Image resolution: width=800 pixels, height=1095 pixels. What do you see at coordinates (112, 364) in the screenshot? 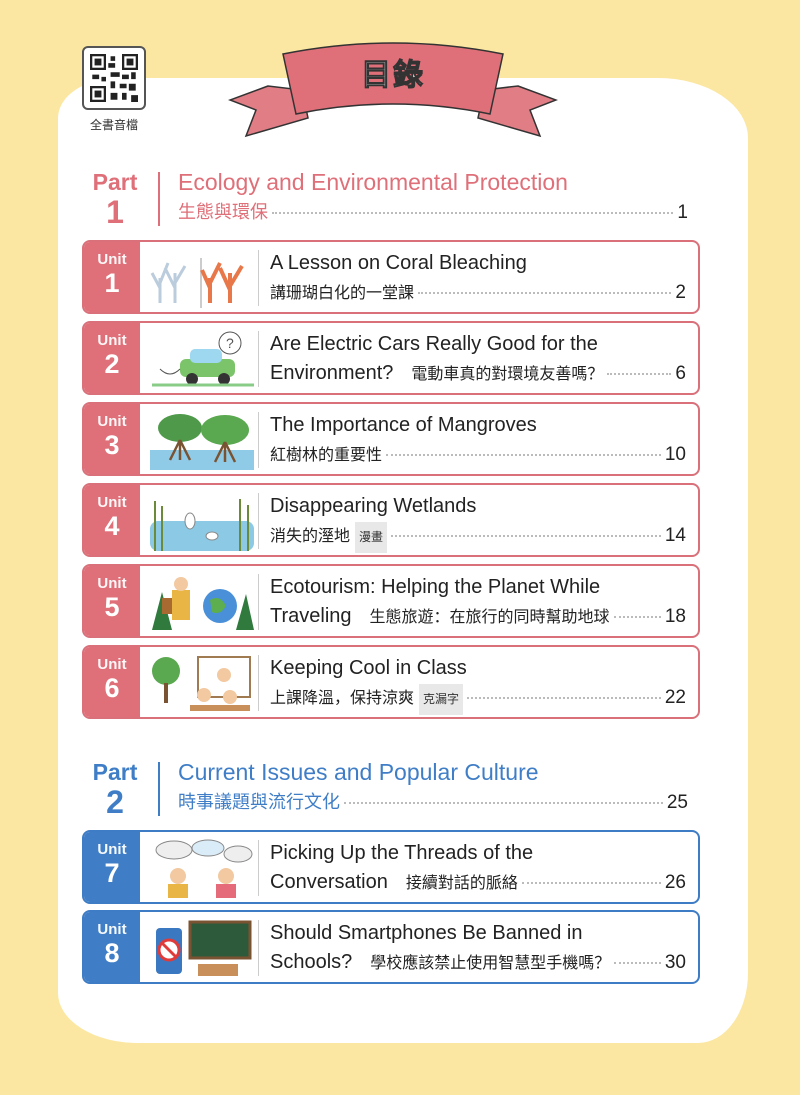
I see `unit-number: 2` at bounding box center [112, 364].